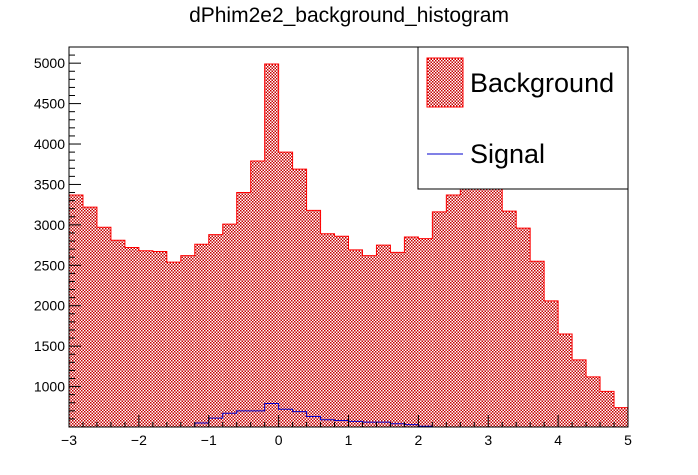 This screenshot has width=698, height=475. I want to click on x-tick-label: −2, so click(139, 440).